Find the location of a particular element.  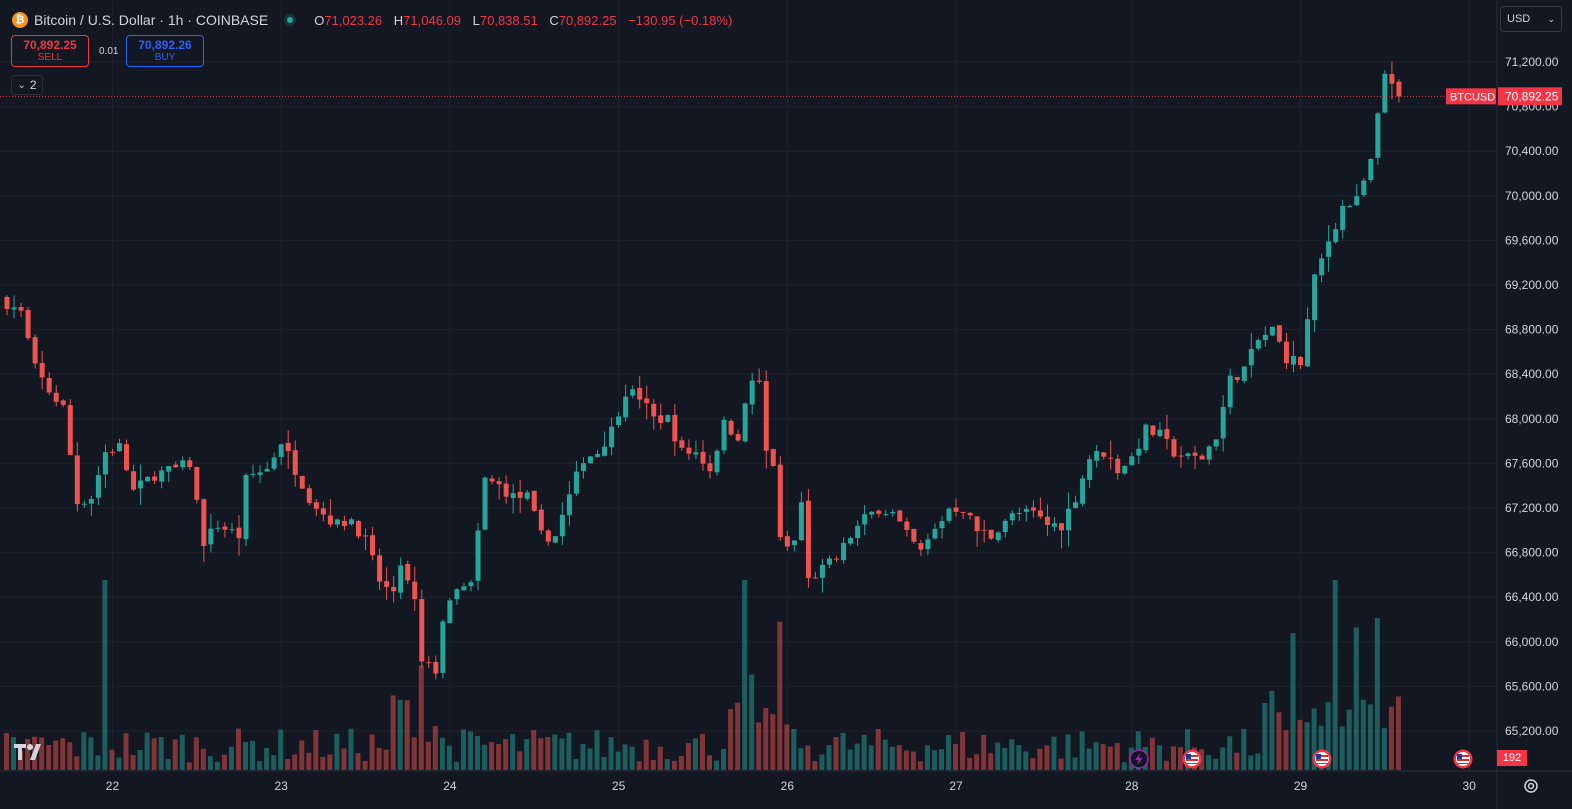

high-value: 71,046.09 is located at coordinates (432, 20).